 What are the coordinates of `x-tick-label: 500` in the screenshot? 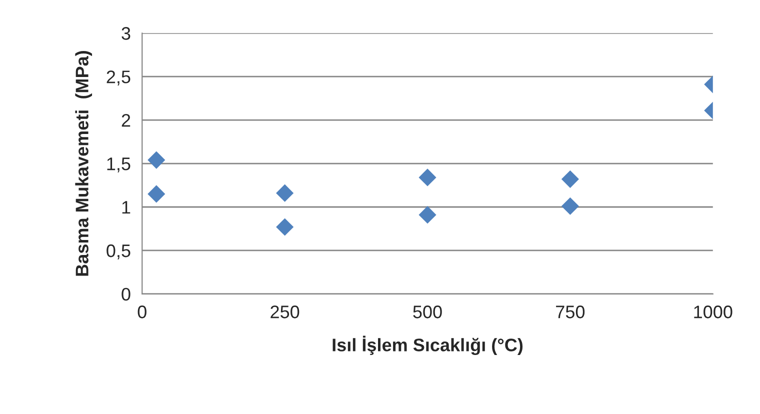 It's located at (427, 312).